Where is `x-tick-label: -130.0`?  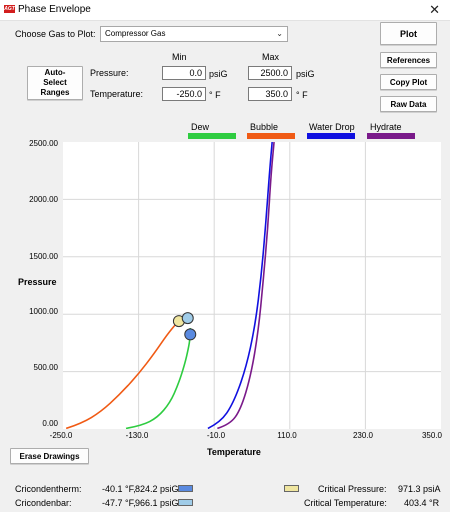 x-tick-label: -130.0 is located at coordinates (137, 435).